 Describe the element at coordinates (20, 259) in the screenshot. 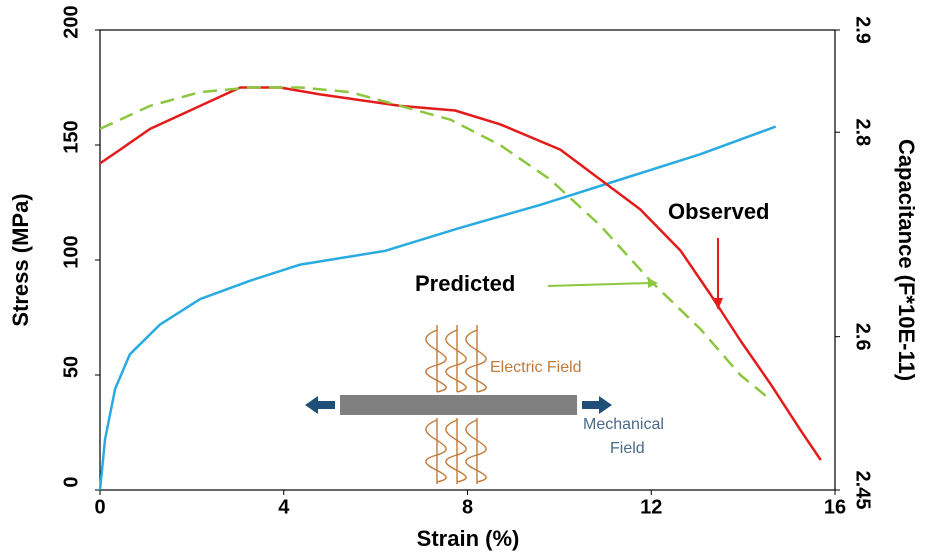

I see `y-axis-title: Stress (MPa)` at that location.